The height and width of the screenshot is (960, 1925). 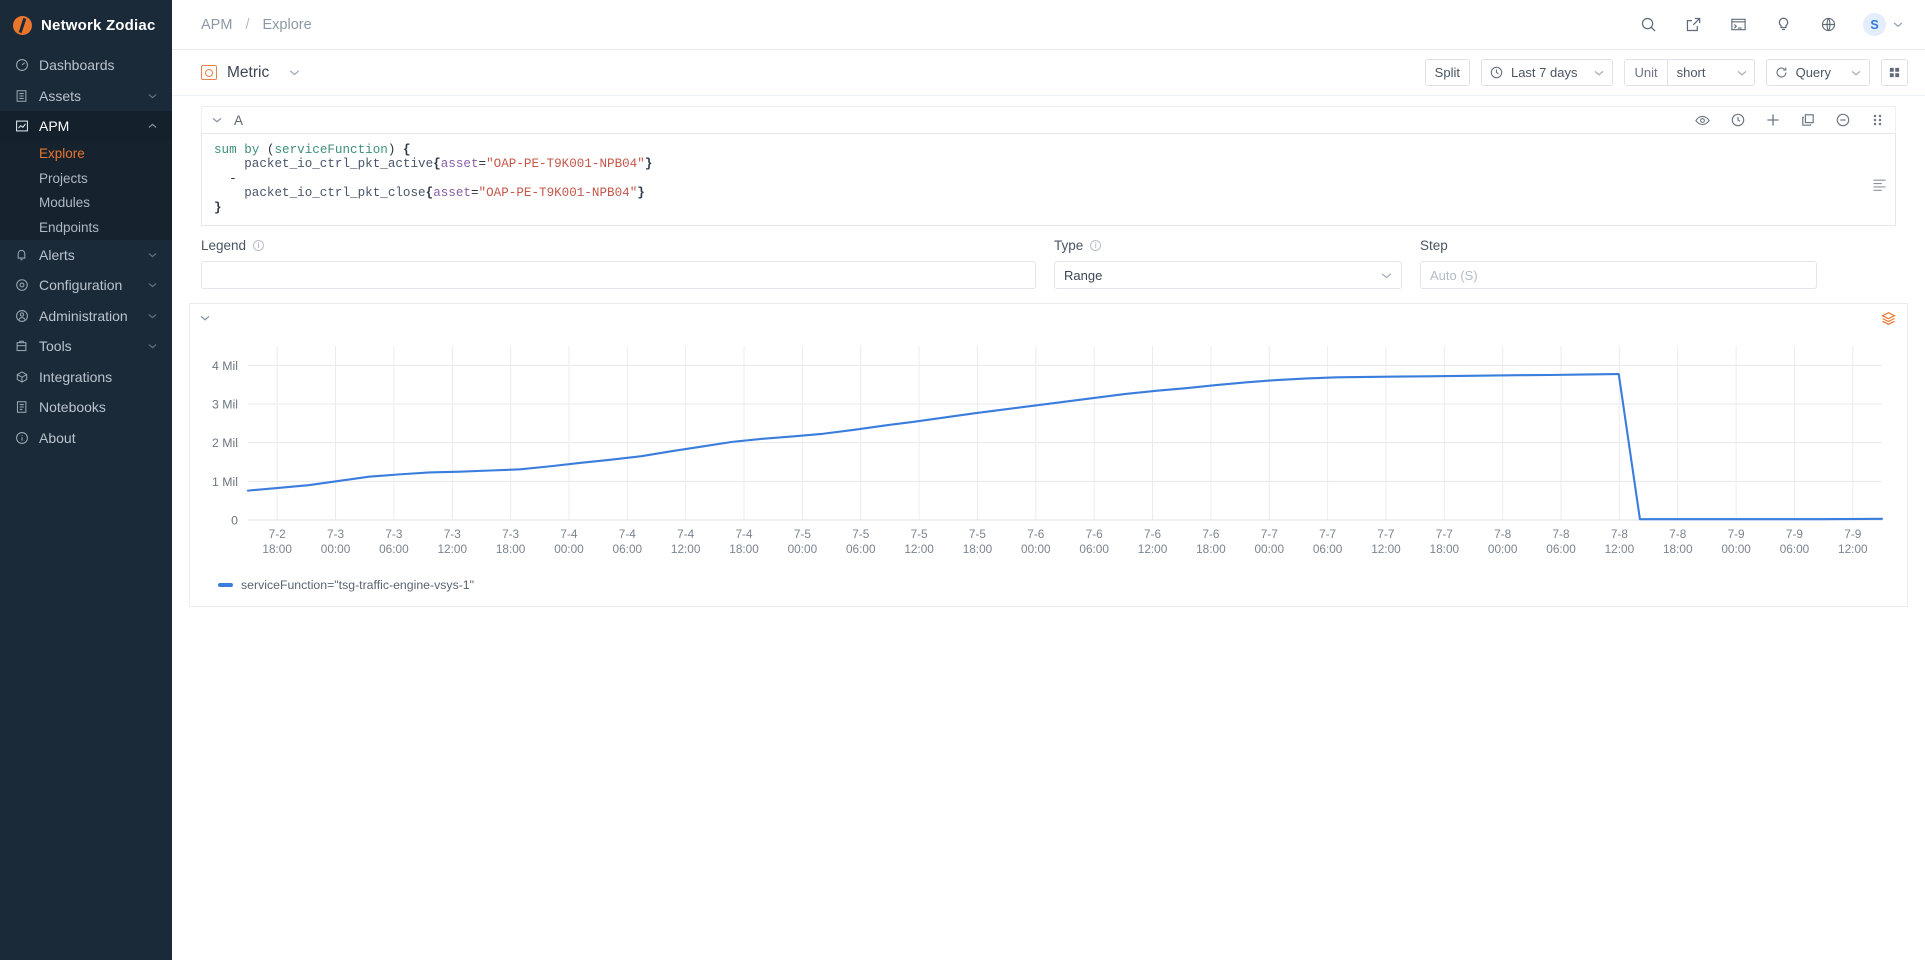 What do you see at coordinates (1737, 120) in the screenshot?
I see `clock-icon` at bounding box center [1737, 120].